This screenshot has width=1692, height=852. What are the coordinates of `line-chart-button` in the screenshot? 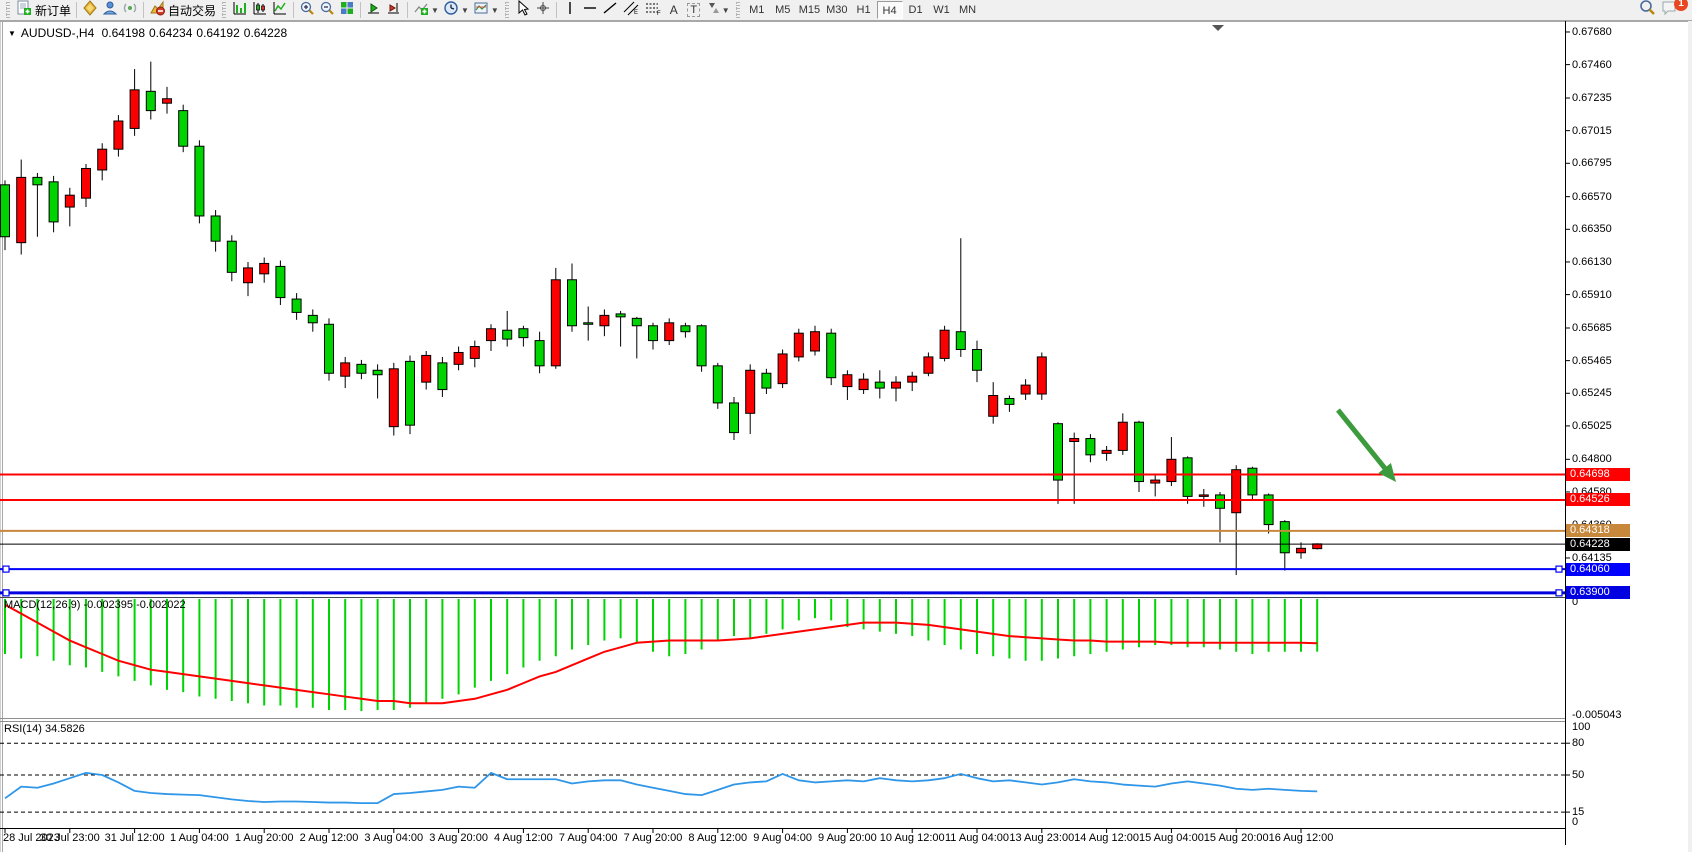 It's located at (280, 10).